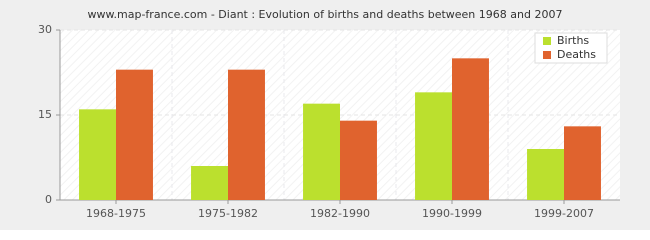 This screenshot has width=650, height=240. Describe the element at coordinates (564, 213) in the screenshot. I see `x-tick-label: 1999-2007` at that location.